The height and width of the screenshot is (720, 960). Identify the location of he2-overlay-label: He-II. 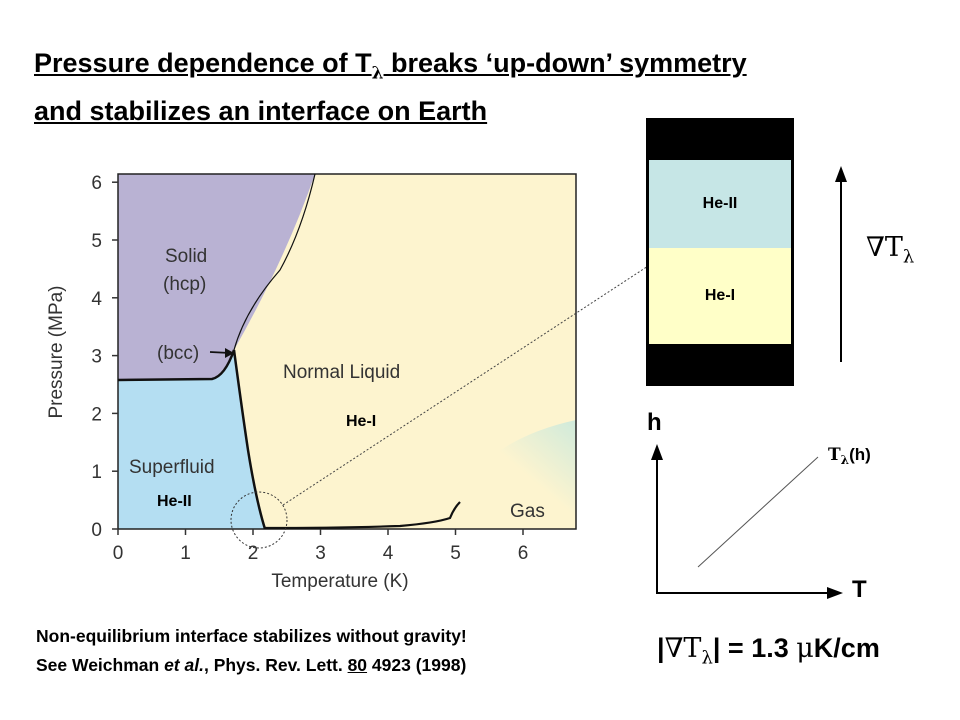
(174, 501).